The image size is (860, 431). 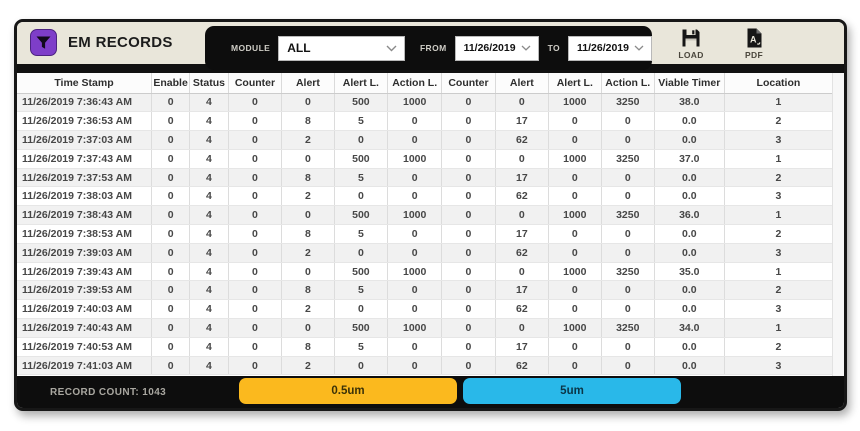 What do you see at coordinates (424, 178) in the screenshot?
I see `table-row: 11/26/2019 7:37:53 AM 0 4 0 8 5 0 0 17 0 0 0.0 2` at bounding box center [424, 178].